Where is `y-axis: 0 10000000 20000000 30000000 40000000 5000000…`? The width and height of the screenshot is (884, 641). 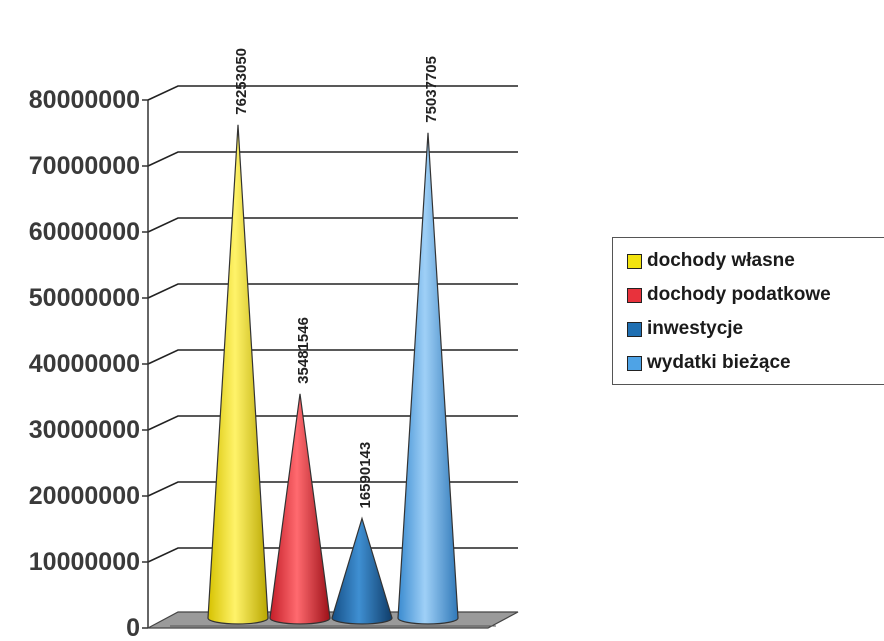 y-axis: 0 10000000 20000000 30000000 40000000 5000000… is located at coordinates (89, 363).